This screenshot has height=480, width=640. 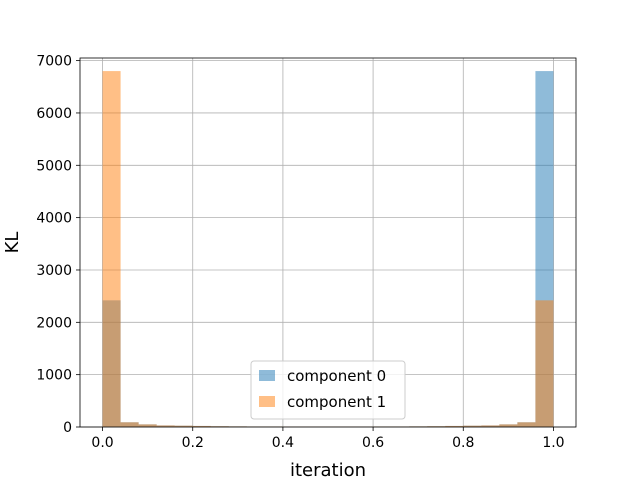 I want to click on x-tick-label: 0.2, so click(x=193, y=443).